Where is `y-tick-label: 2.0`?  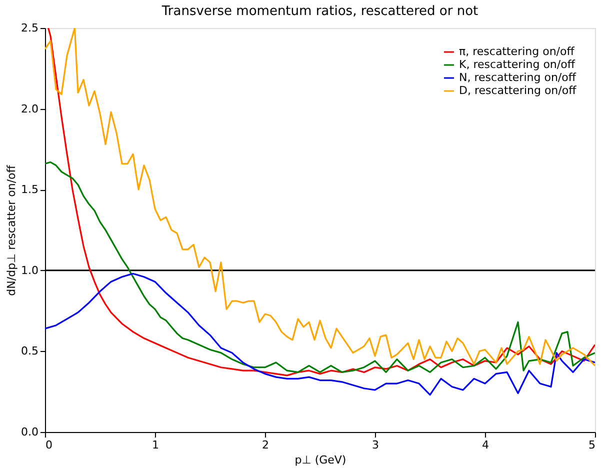
y-tick-label: 2.0 is located at coordinates (29, 109).